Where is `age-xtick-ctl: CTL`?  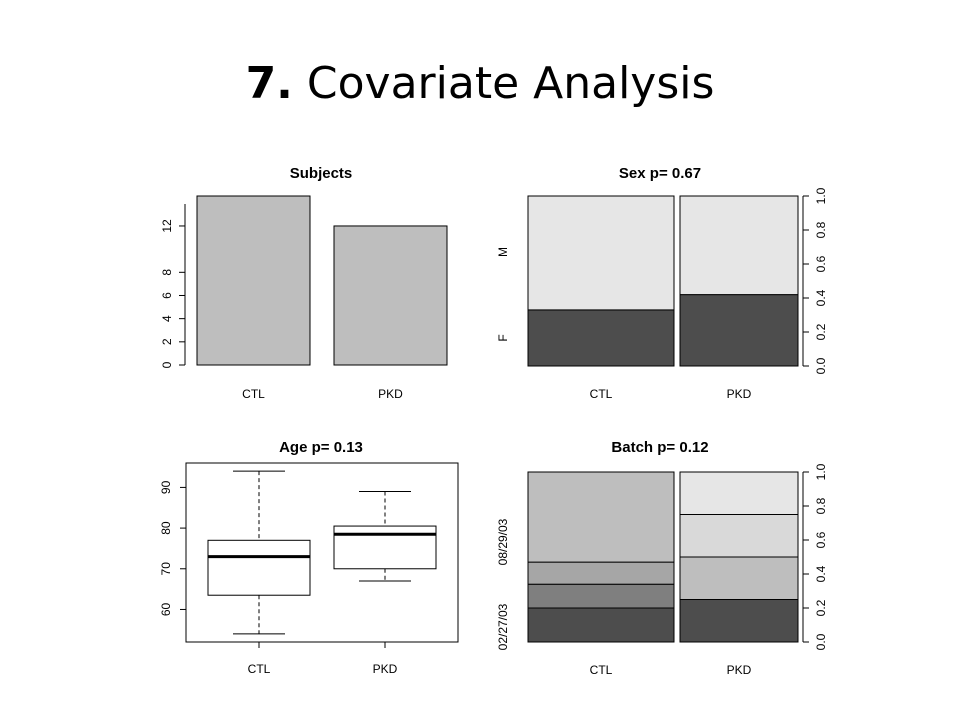 age-xtick-ctl: CTL is located at coordinates (259, 669).